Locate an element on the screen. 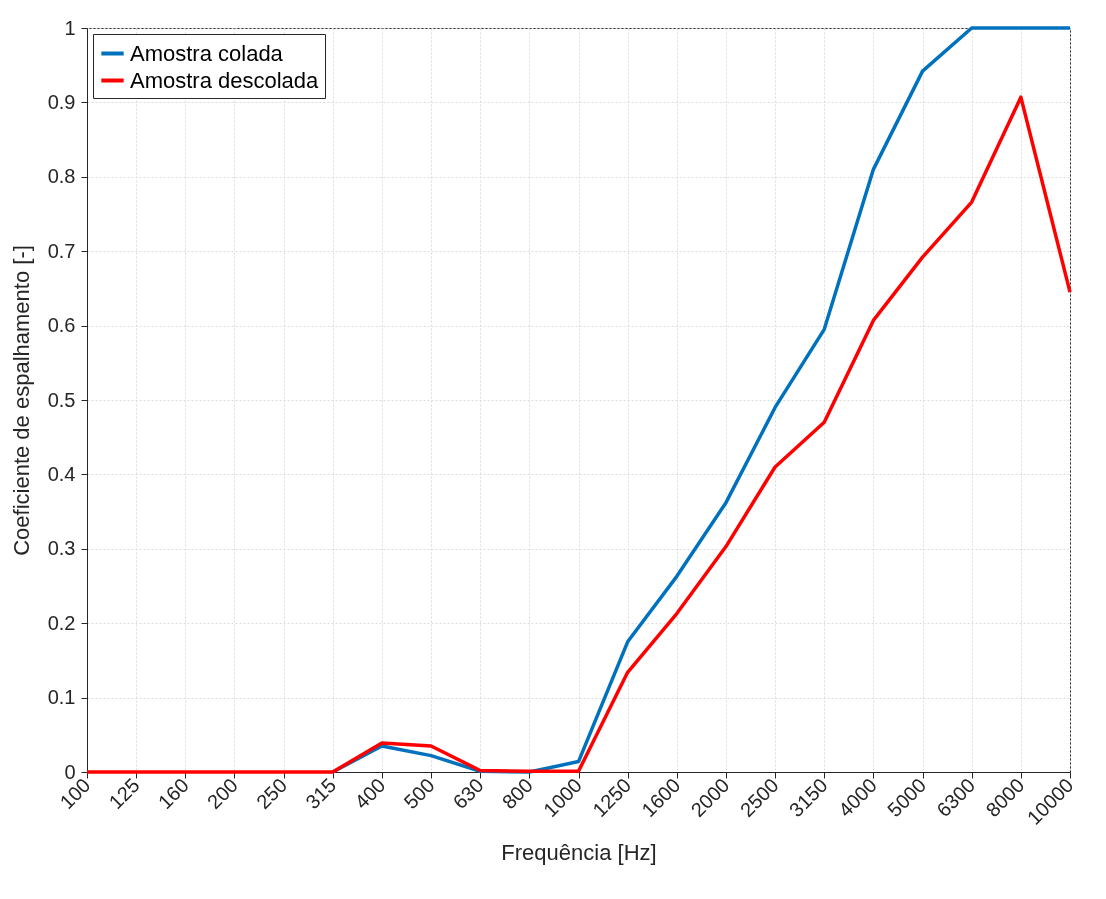  y-tick-label: 0.7 is located at coordinates (61, 250).